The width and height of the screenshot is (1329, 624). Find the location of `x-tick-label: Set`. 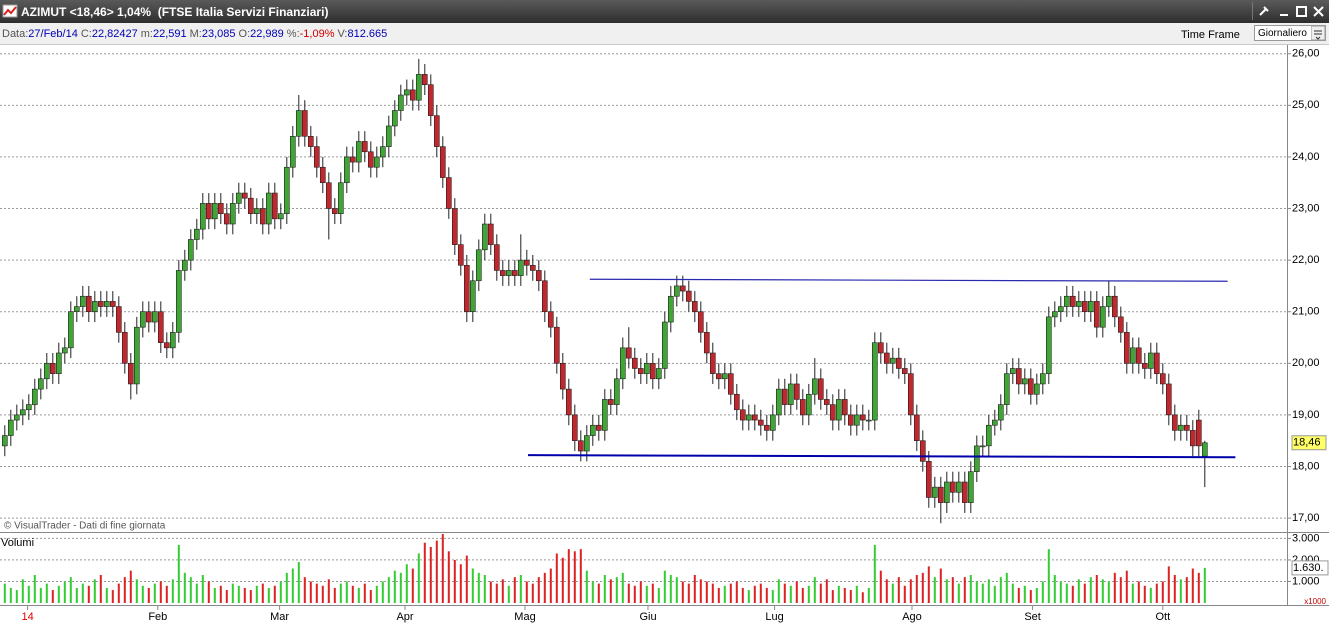

x-tick-label: Set is located at coordinates (1032, 617).